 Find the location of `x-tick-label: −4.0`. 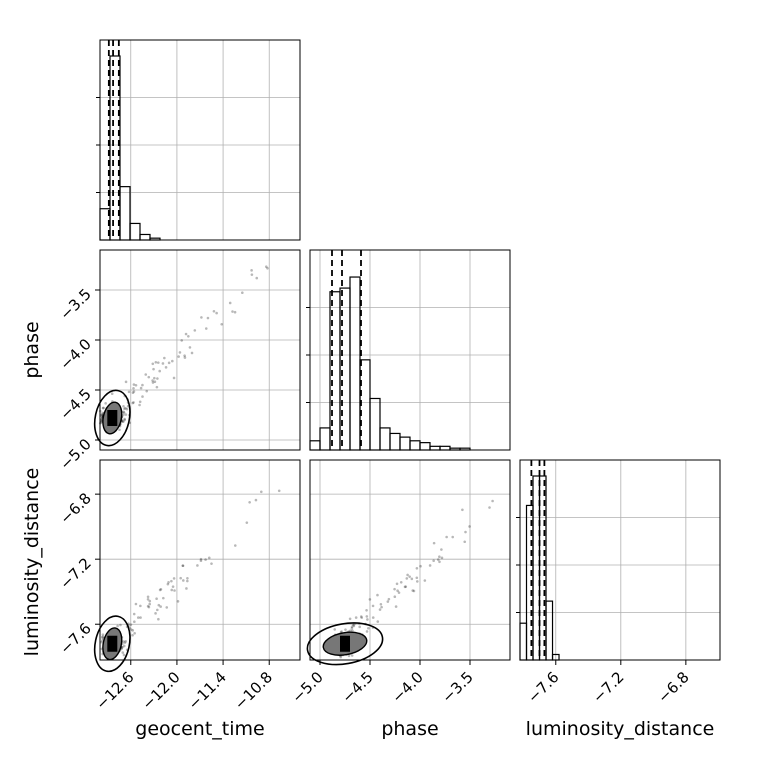

x-tick-label: −4.0 is located at coordinates (407, 687).